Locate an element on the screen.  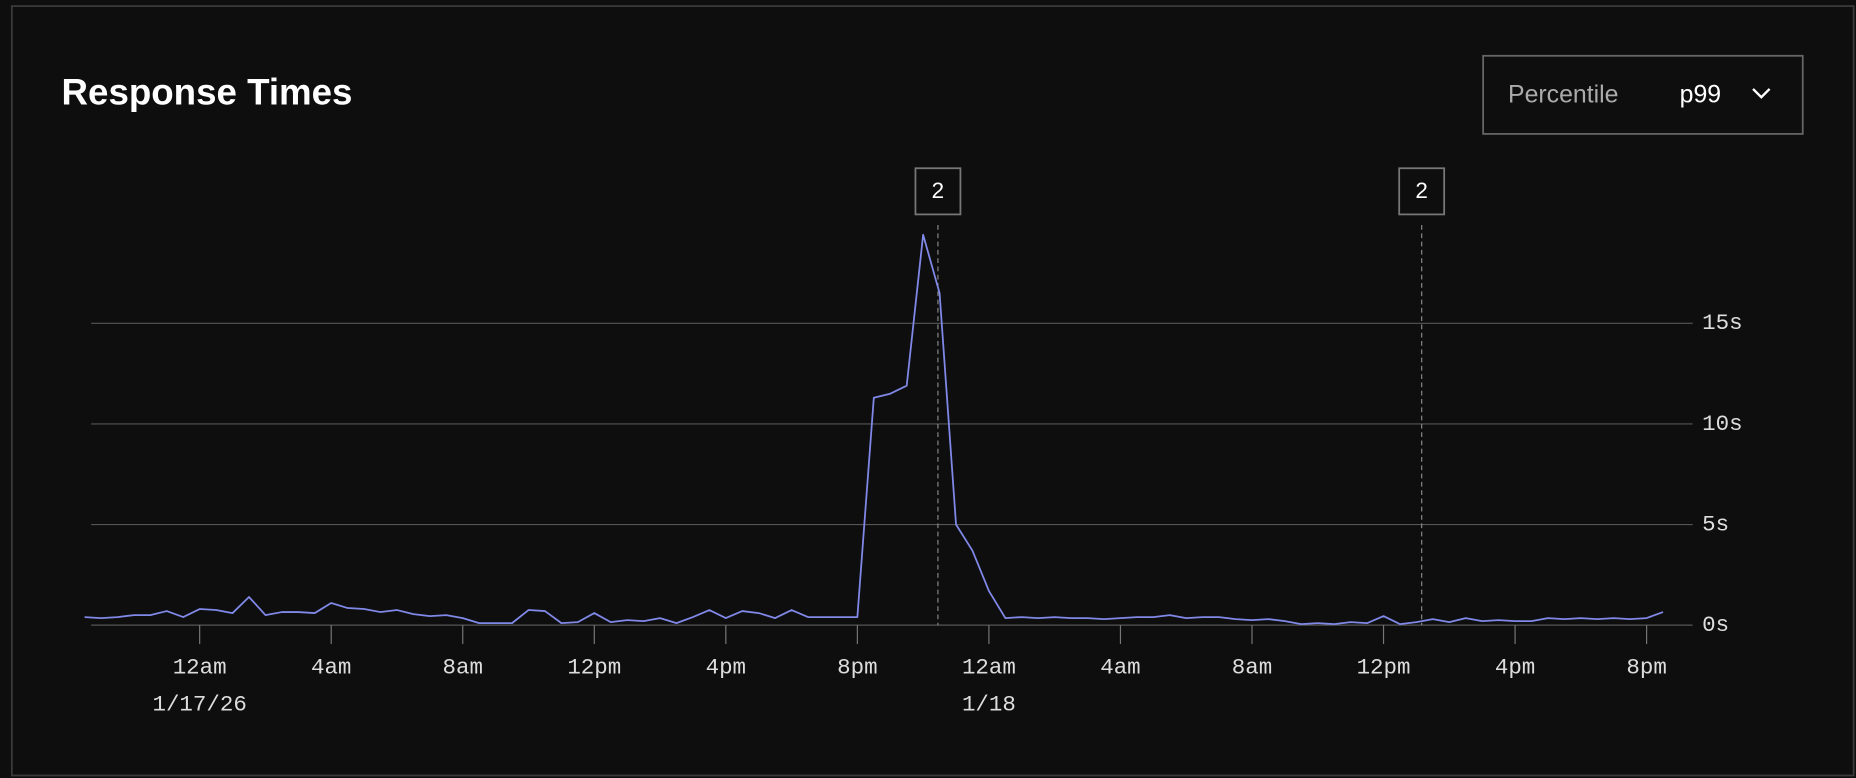
y-tick-label: 15s is located at coordinates (1722, 323).